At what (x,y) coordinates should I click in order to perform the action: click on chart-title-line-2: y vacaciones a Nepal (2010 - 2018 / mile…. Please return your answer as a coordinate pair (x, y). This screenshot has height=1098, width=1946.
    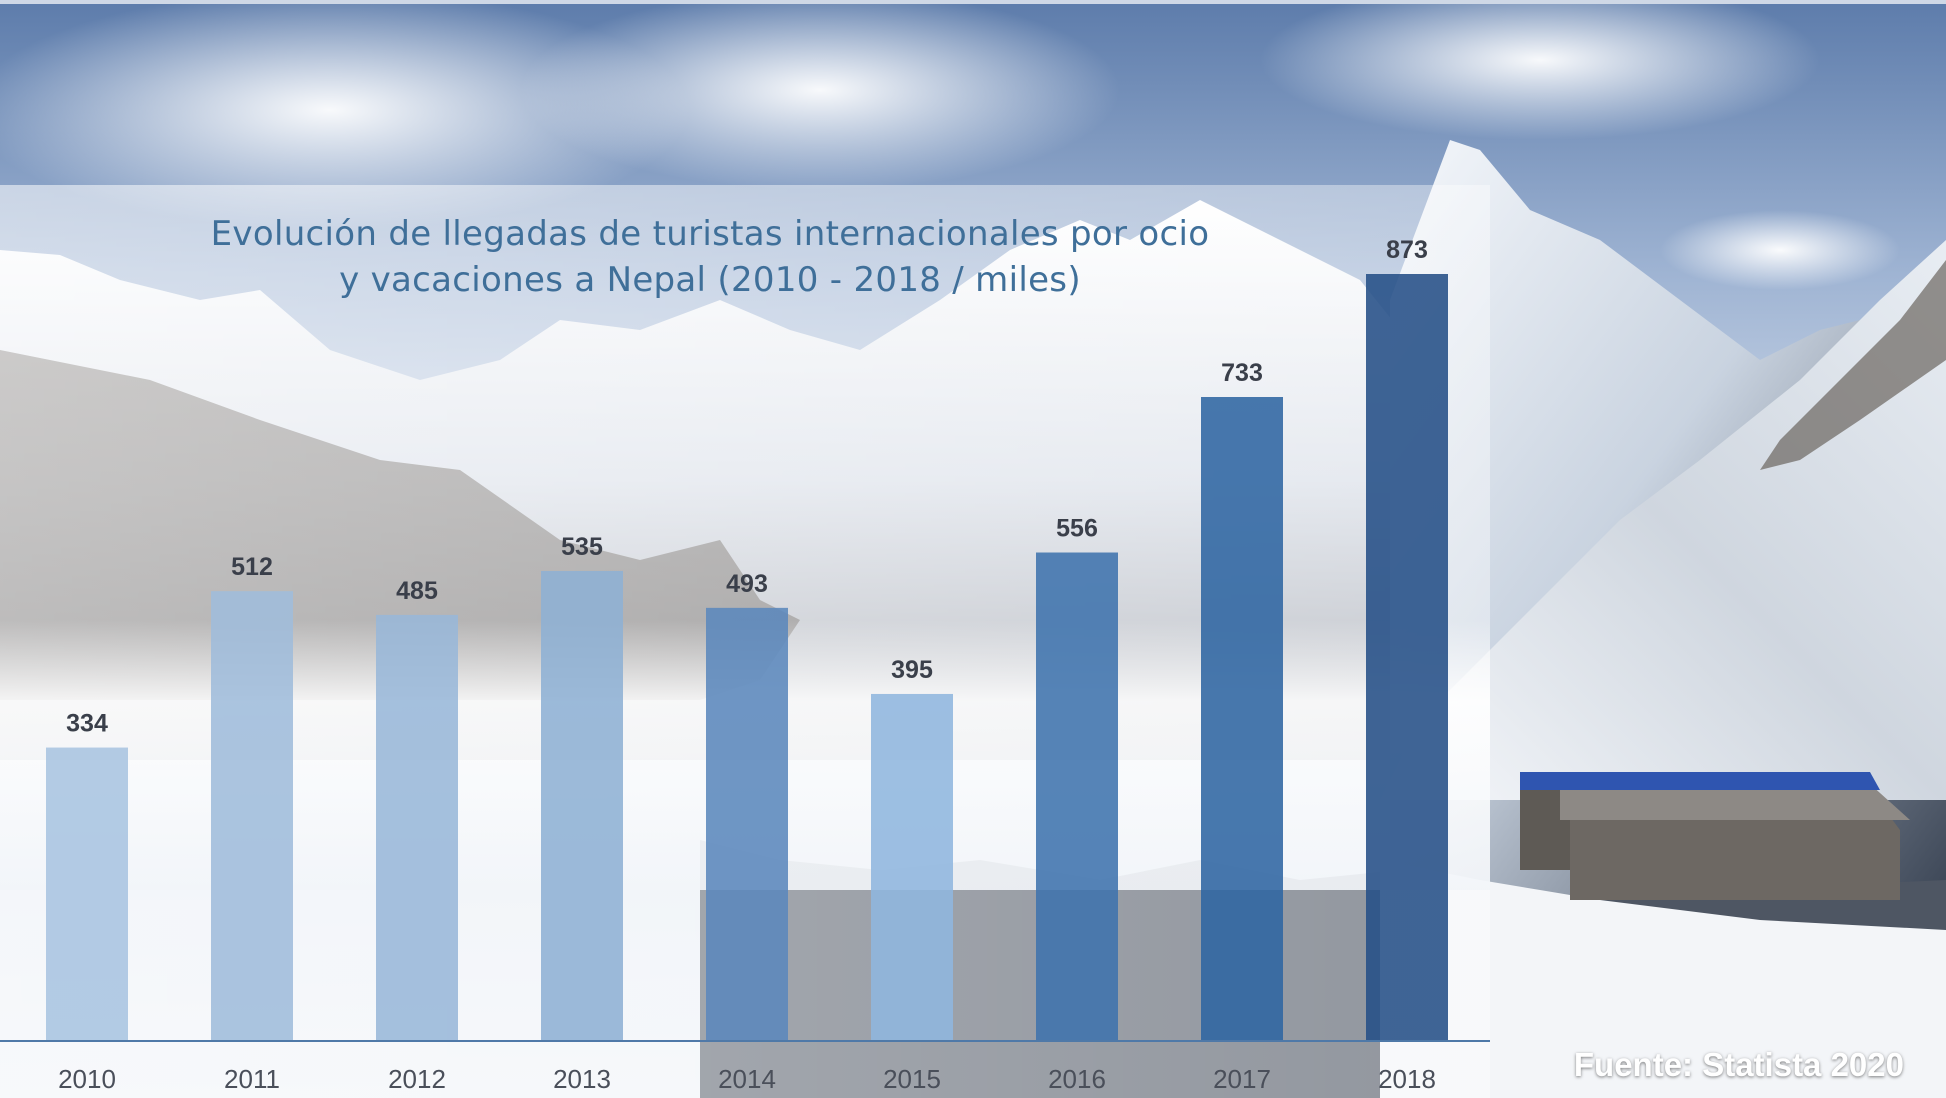
    Looking at the image, I should click on (710, 280).